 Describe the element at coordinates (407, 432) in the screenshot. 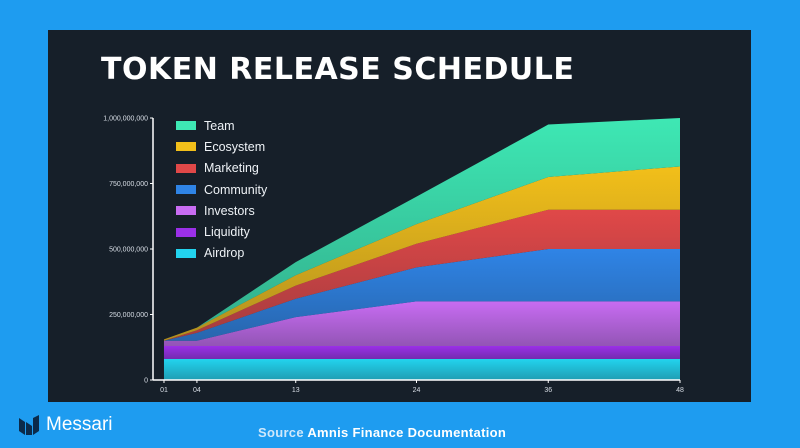

I see `source-text: Amnis Finance Documentation` at that location.